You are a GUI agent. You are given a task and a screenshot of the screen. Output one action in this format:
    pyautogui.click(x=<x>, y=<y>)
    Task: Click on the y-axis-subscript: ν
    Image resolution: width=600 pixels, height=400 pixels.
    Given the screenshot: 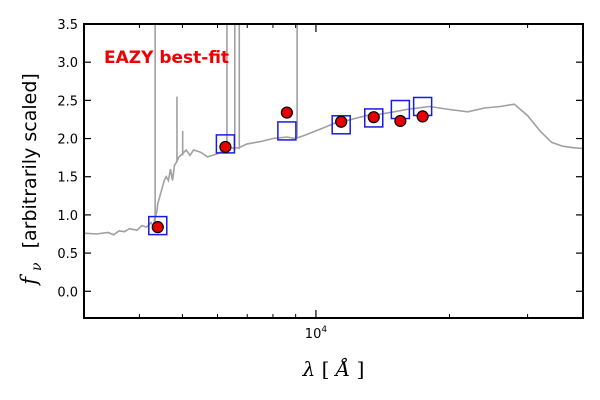 What is the action you would take?
    pyautogui.click(x=37, y=266)
    